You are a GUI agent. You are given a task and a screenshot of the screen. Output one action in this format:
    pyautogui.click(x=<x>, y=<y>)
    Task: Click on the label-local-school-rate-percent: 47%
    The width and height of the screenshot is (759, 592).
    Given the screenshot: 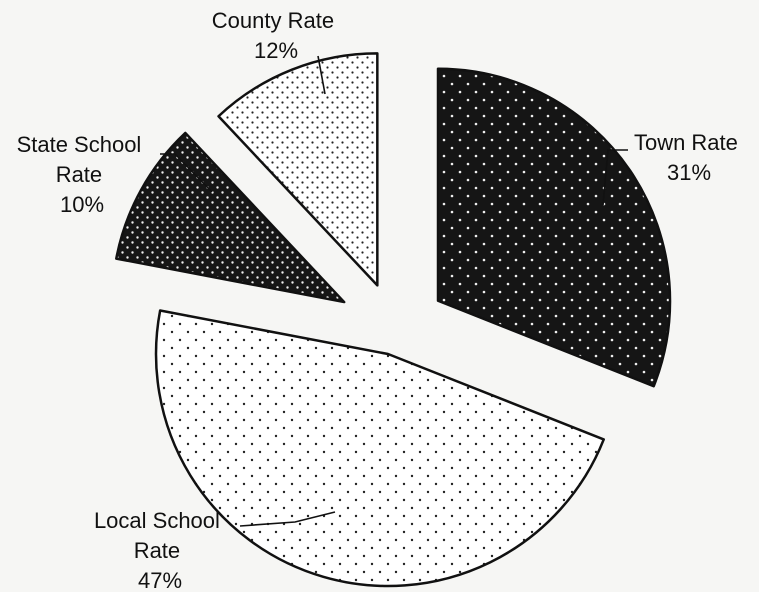 What is the action you would take?
    pyautogui.click(x=160, y=580)
    